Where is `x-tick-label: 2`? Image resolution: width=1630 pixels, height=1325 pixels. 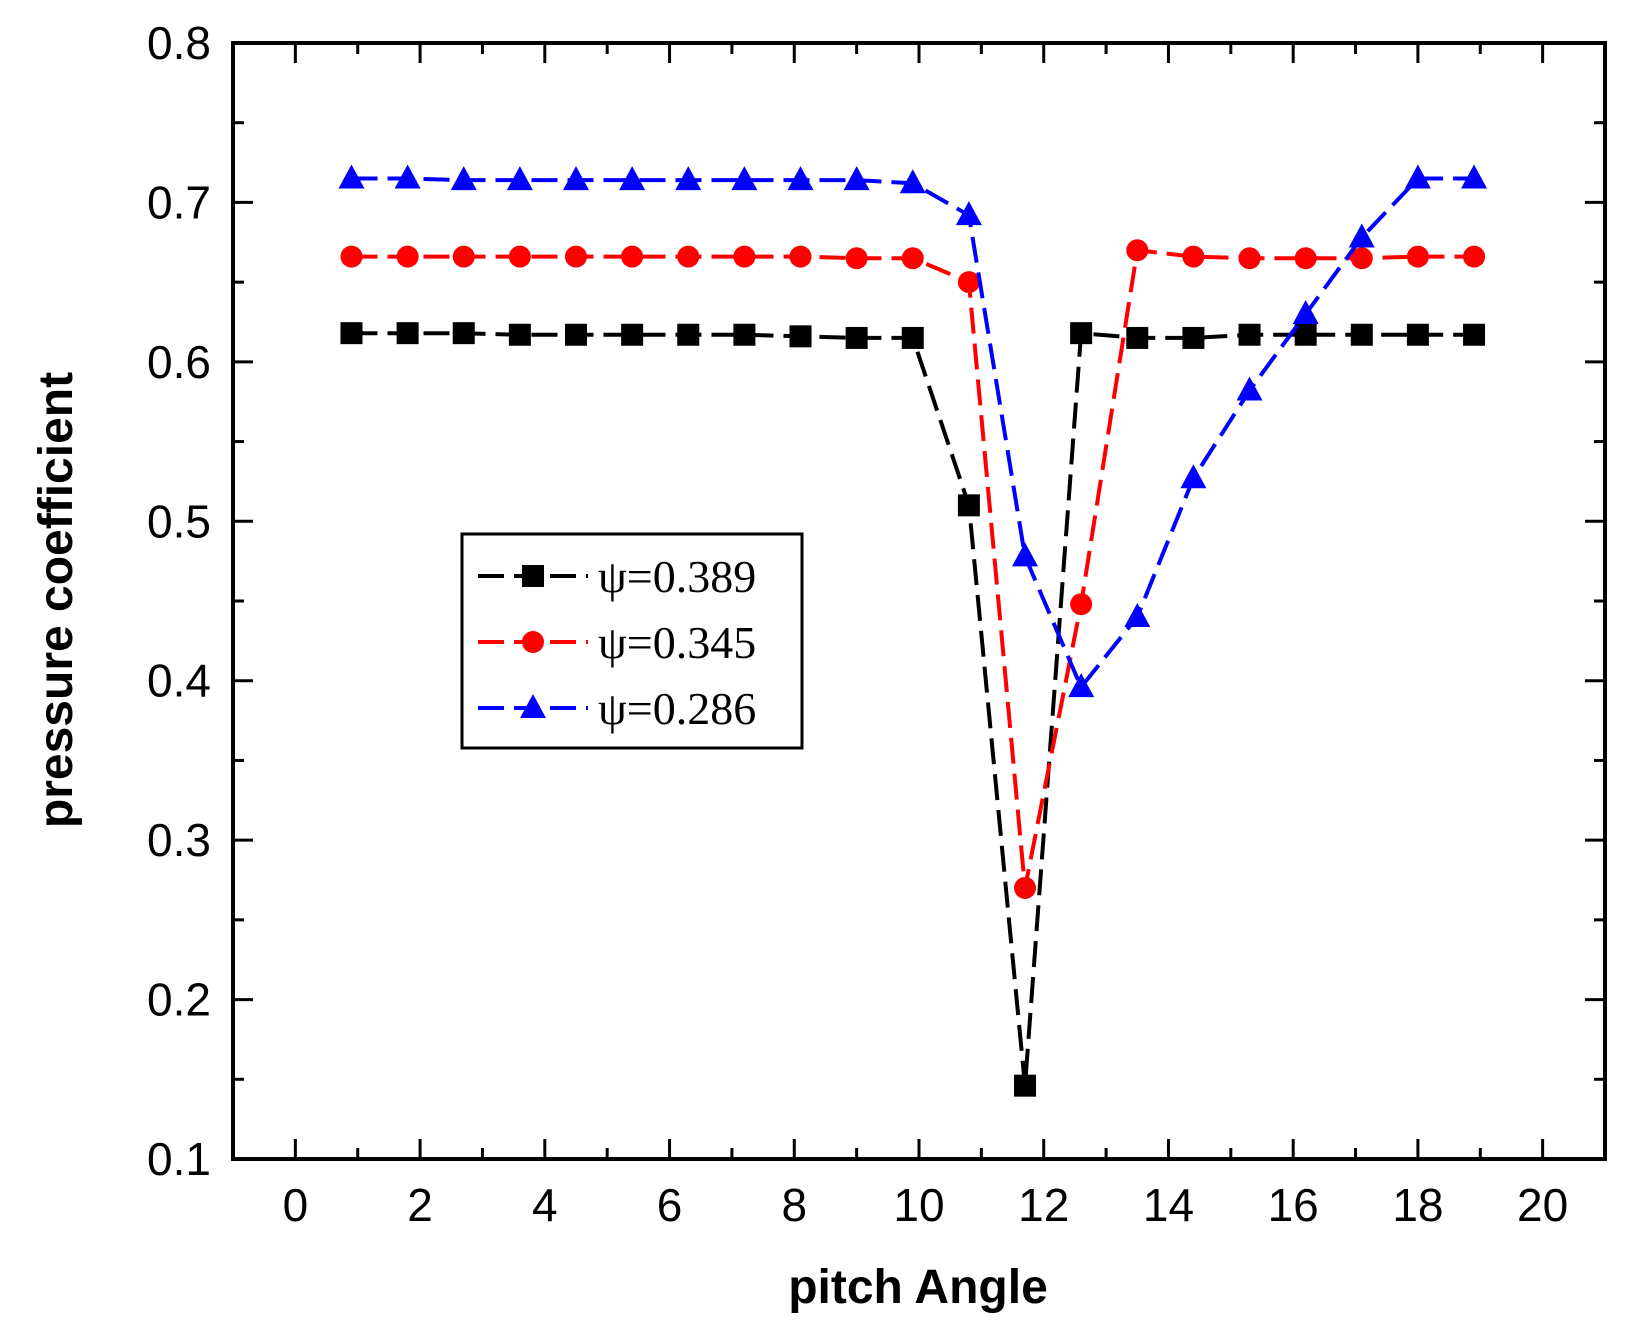
x-tick-label: 2 is located at coordinates (420, 1205).